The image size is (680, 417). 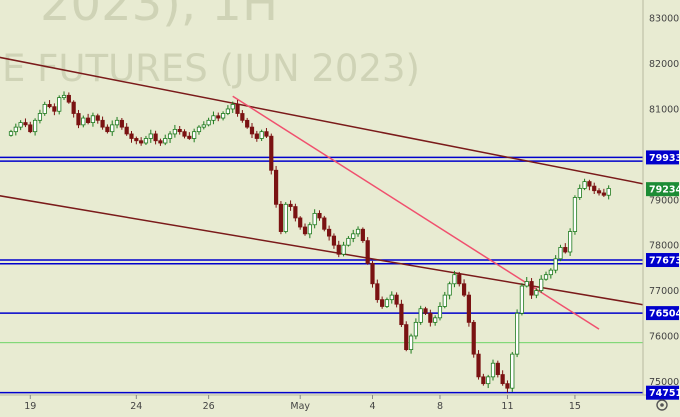 I want to click on price-axis-panel, so click(x=661, y=197).